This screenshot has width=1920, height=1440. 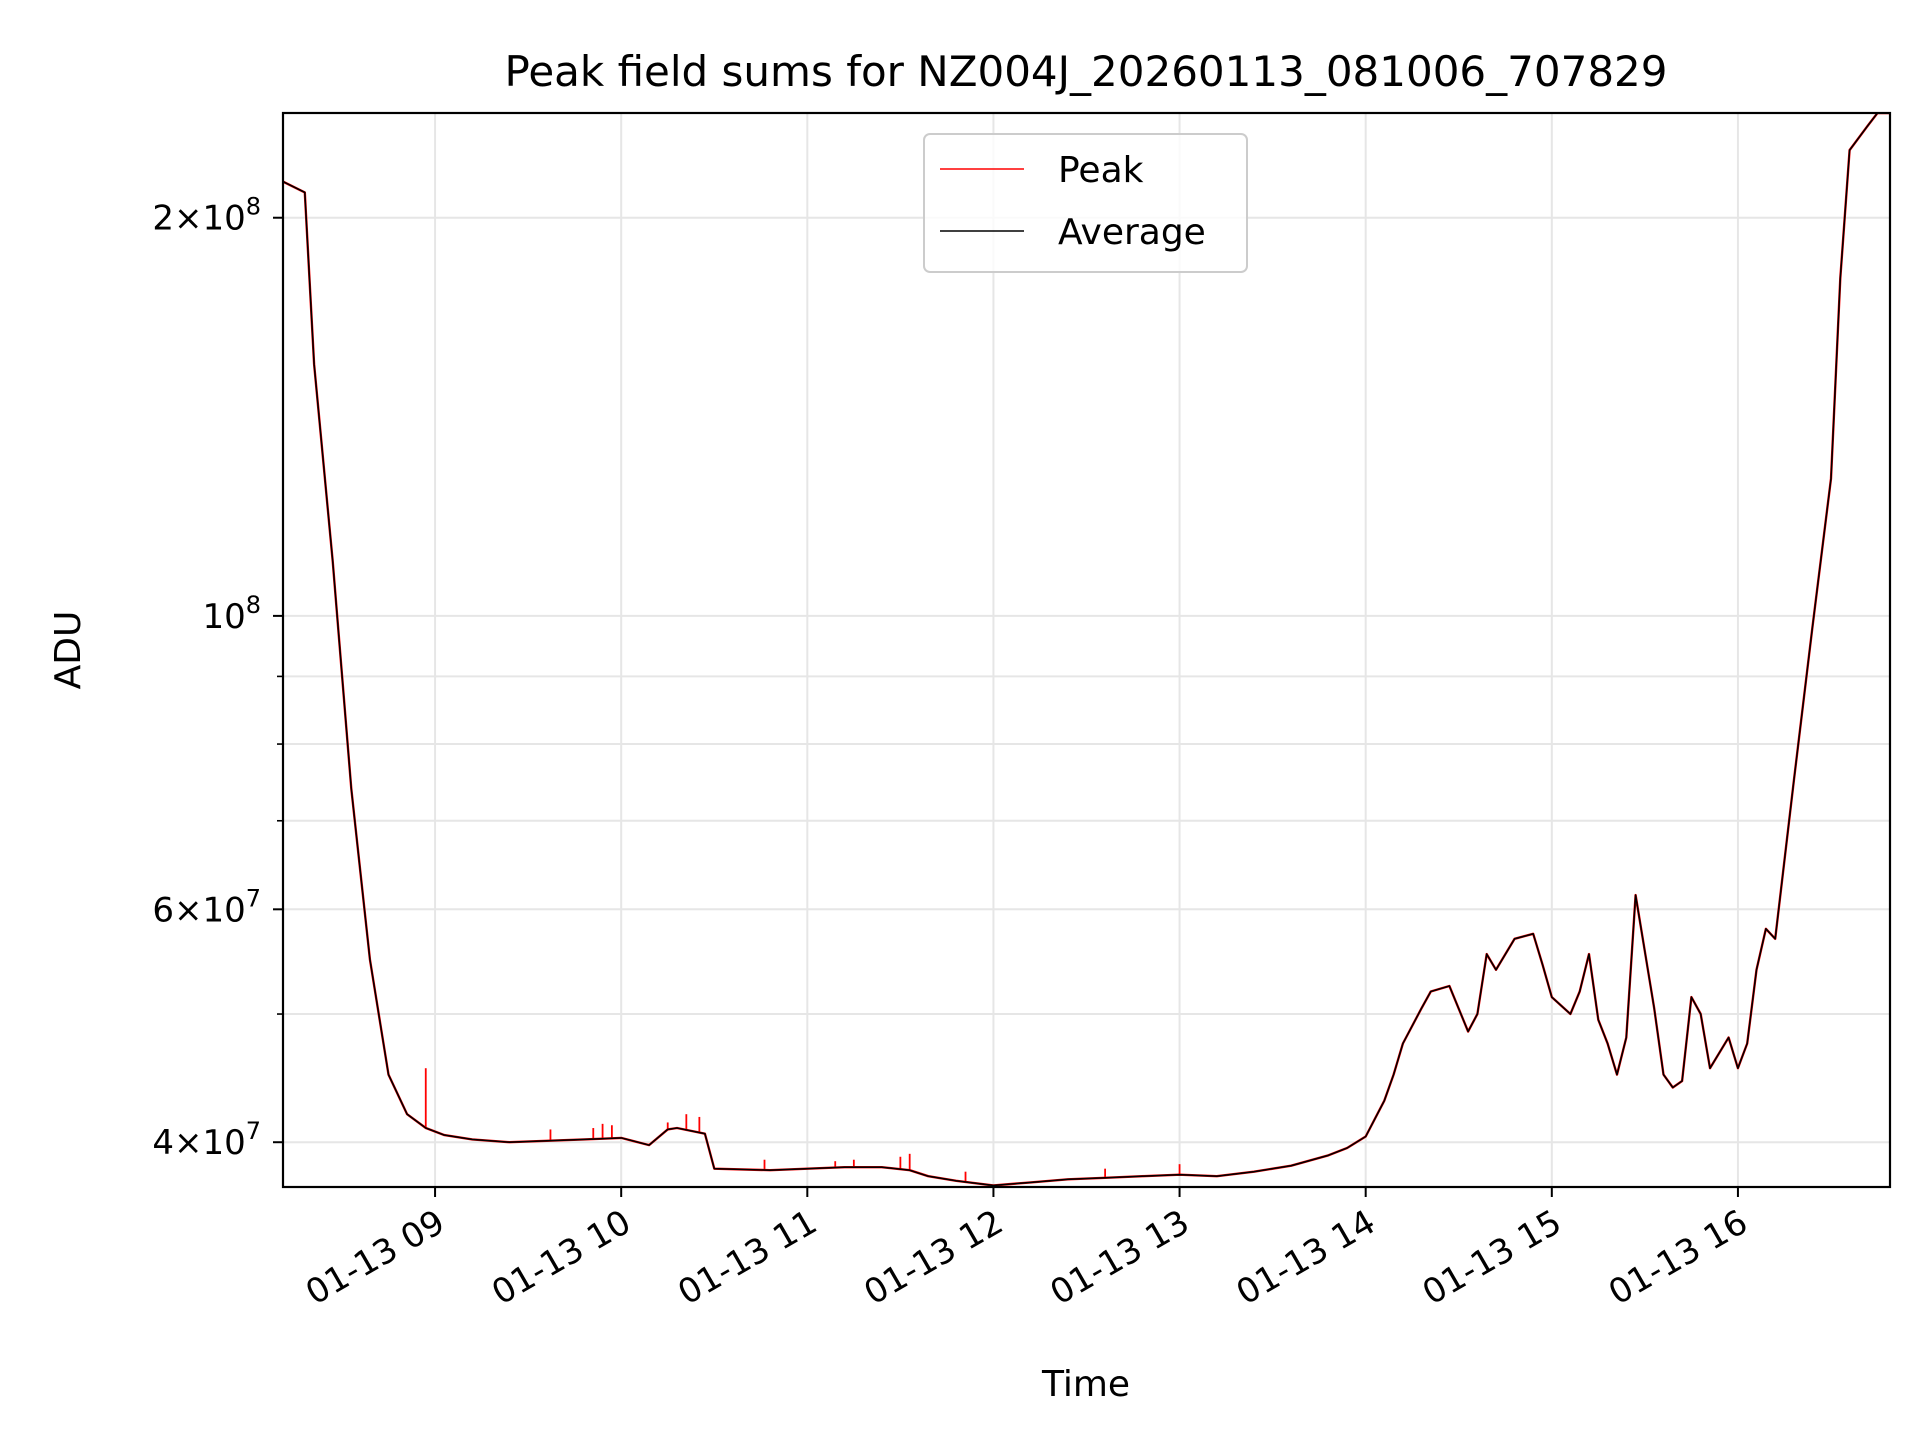 I want to click on y-tick-label: 108, so click(x=231, y=614).